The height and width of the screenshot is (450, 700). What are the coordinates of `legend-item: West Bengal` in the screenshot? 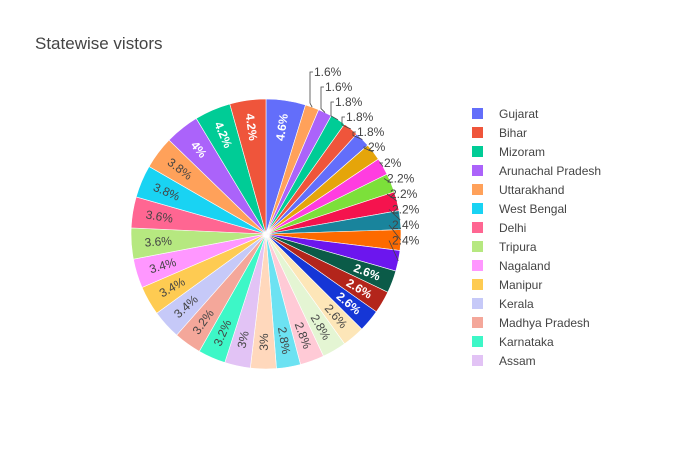 It's located at (536, 208).